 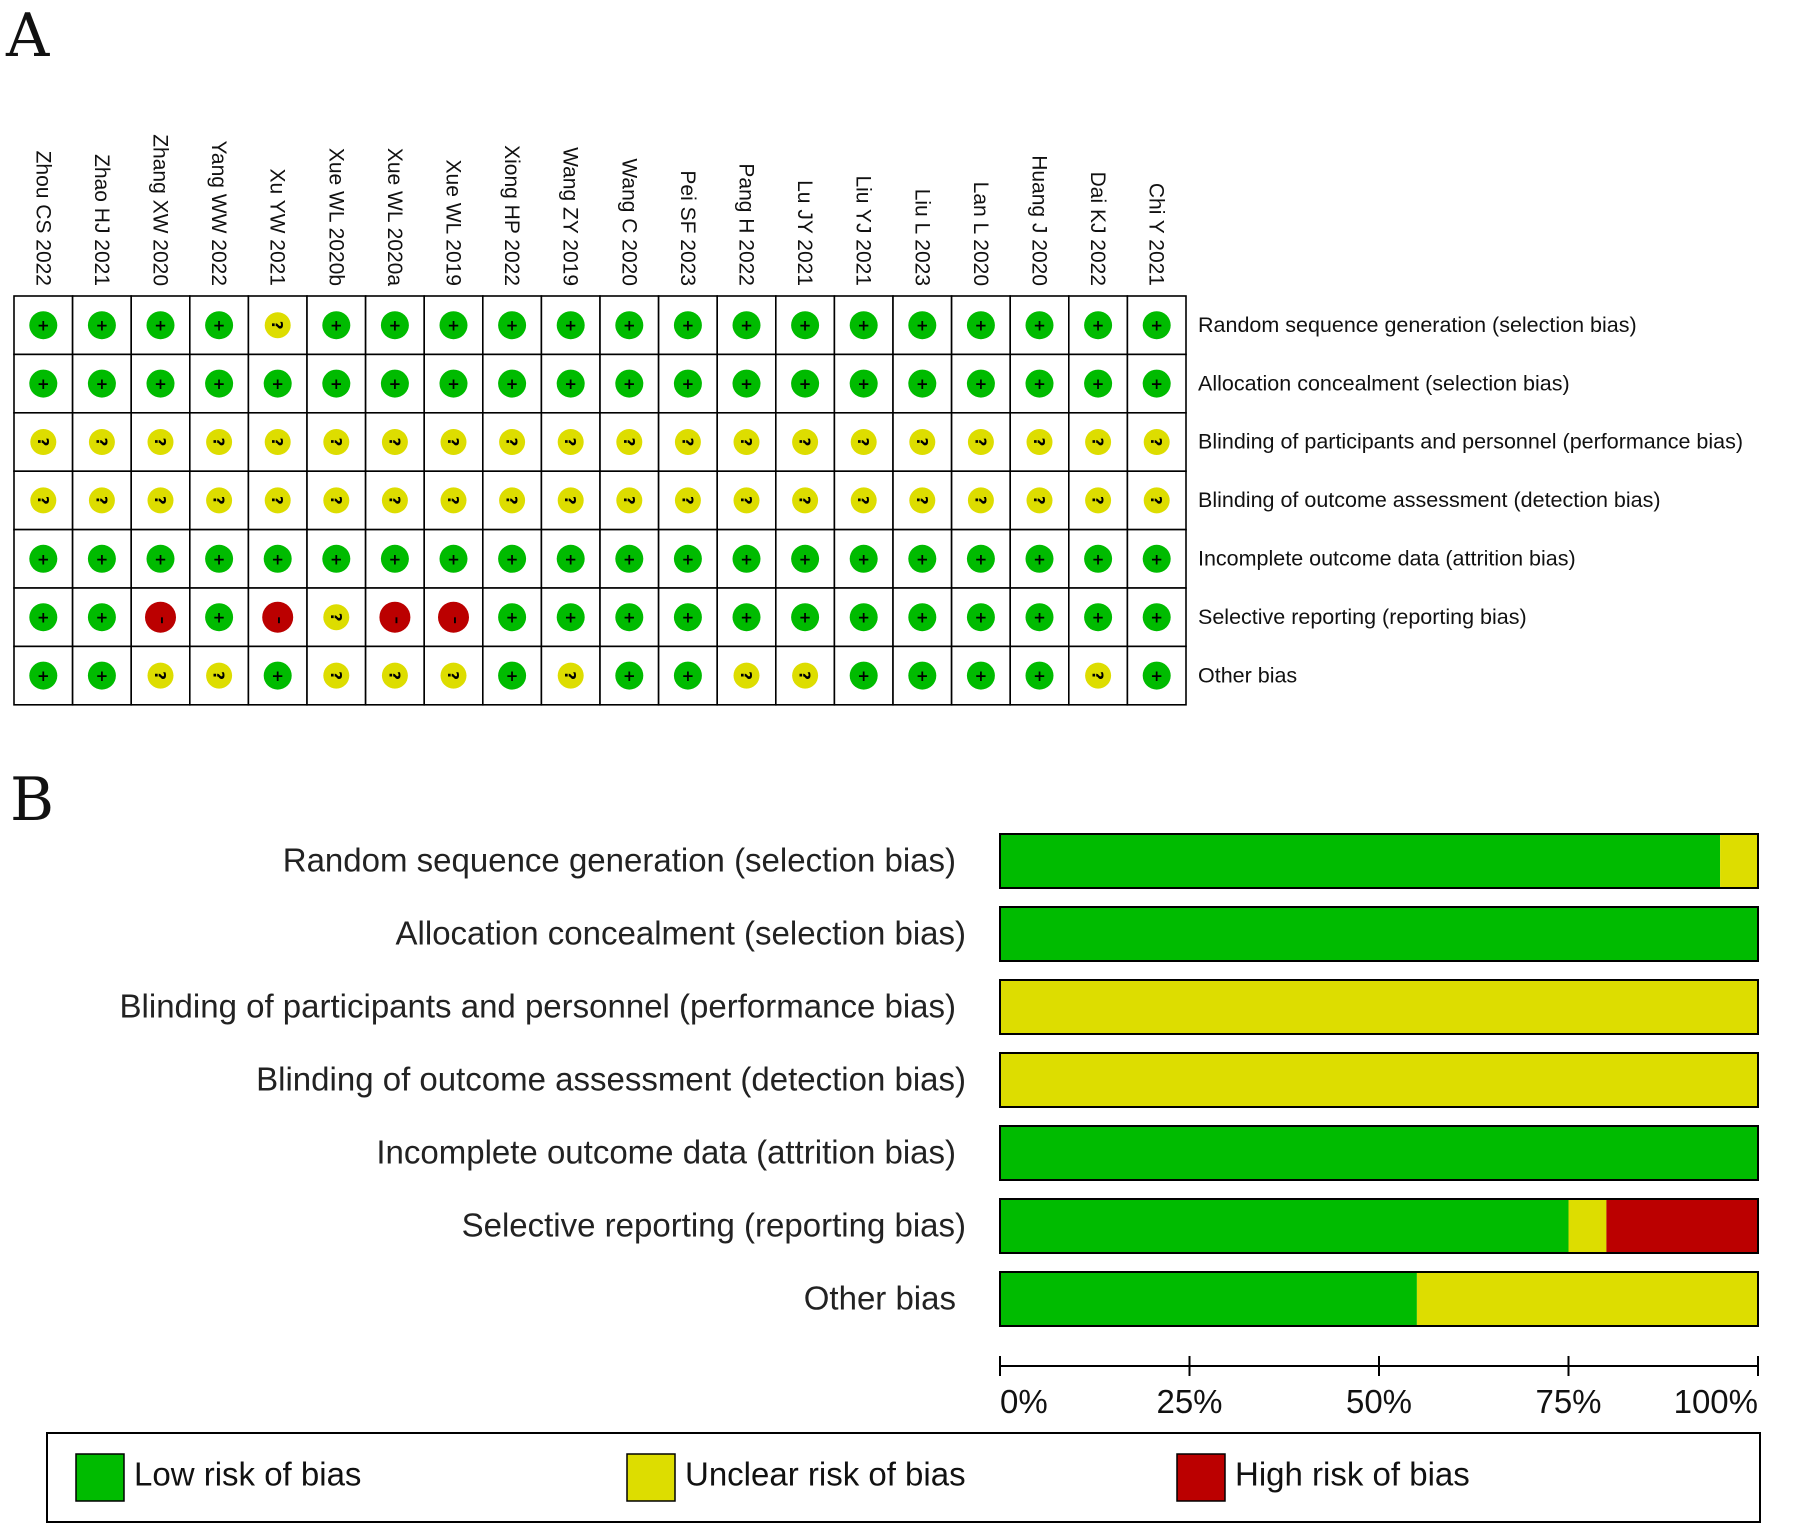 What do you see at coordinates (335, 217) in the screenshot?
I see `study-label: Xue WL 2020b` at bounding box center [335, 217].